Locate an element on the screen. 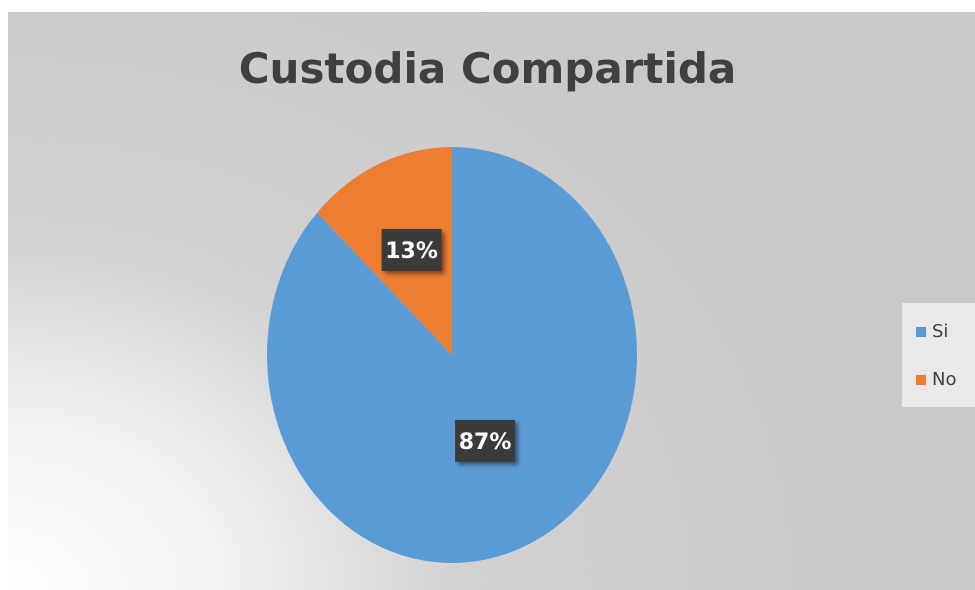  data-label-text: 87% is located at coordinates (485, 442).